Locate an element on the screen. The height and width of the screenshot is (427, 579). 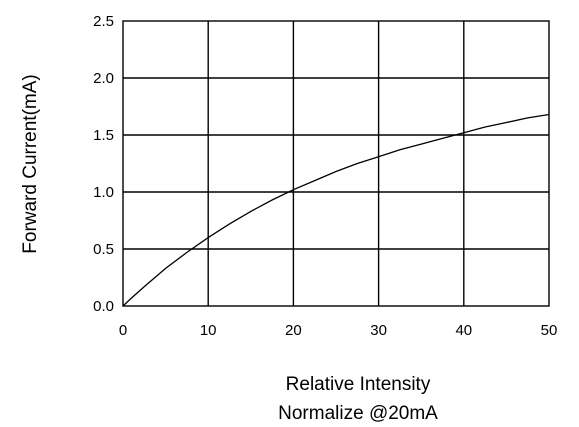
y-tick-label: 0.5 is located at coordinates (103, 249).